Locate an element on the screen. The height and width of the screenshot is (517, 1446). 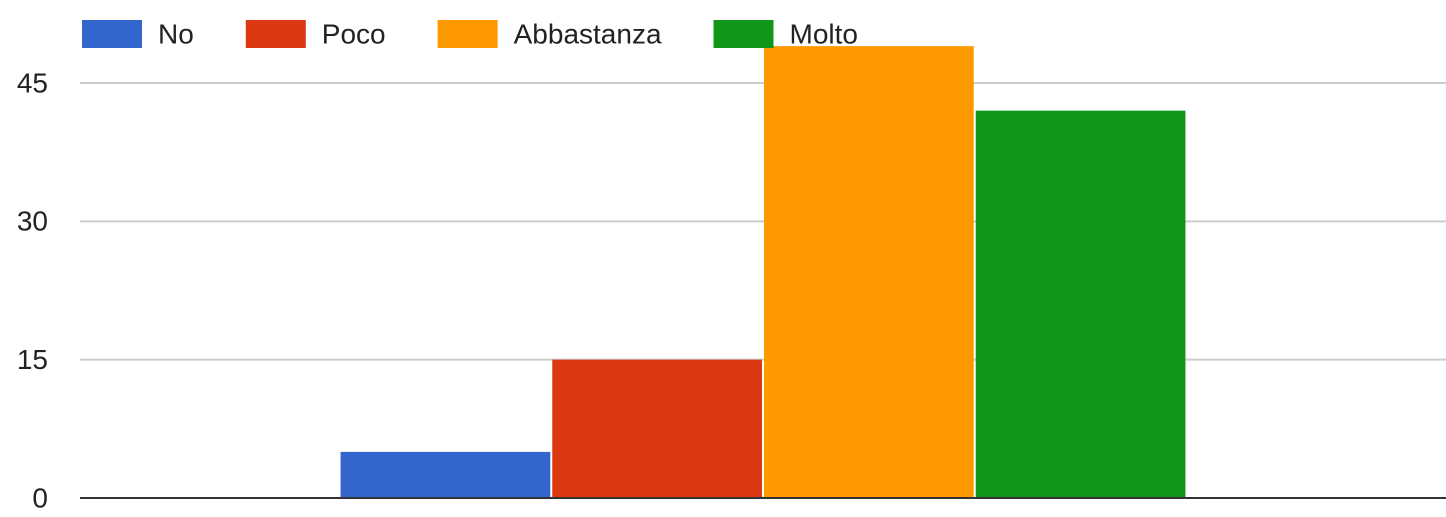
legend-label: Molto is located at coordinates (824, 33).